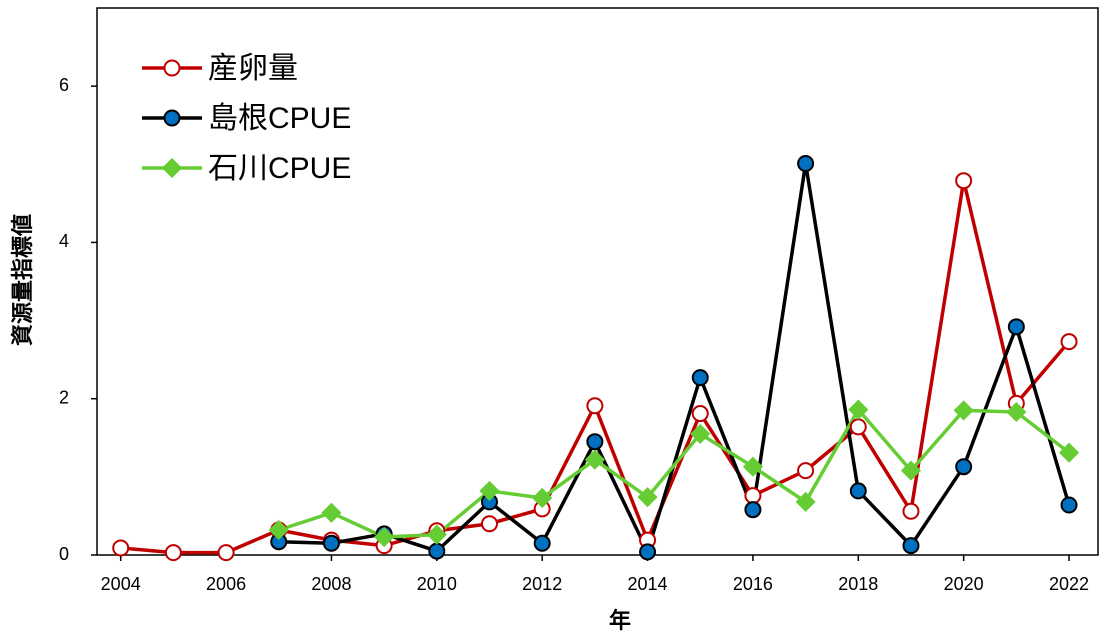  Describe the element at coordinates (64, 241) in the screenshot. I see `y-tick-label: 4` at that location.